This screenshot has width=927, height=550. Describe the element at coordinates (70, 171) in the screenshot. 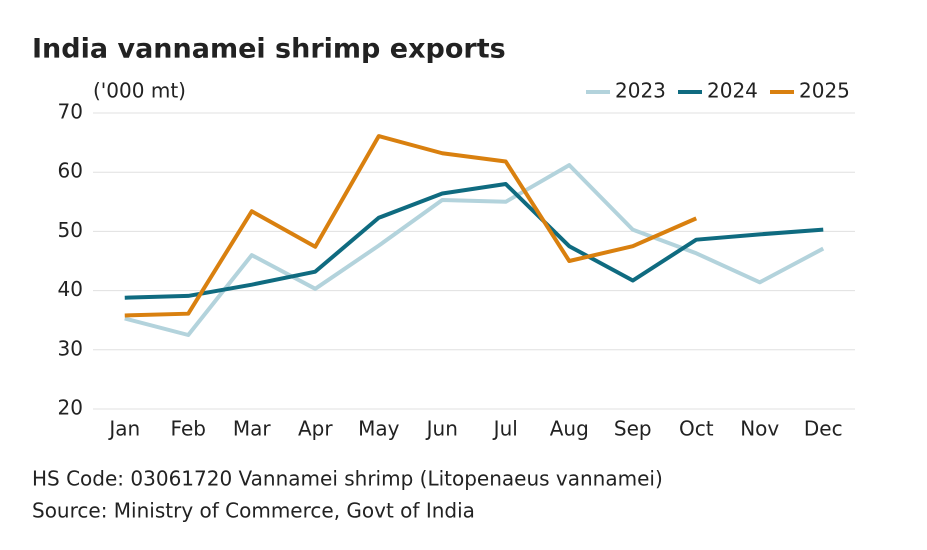

I see `y-tick-label: 60` at that location.